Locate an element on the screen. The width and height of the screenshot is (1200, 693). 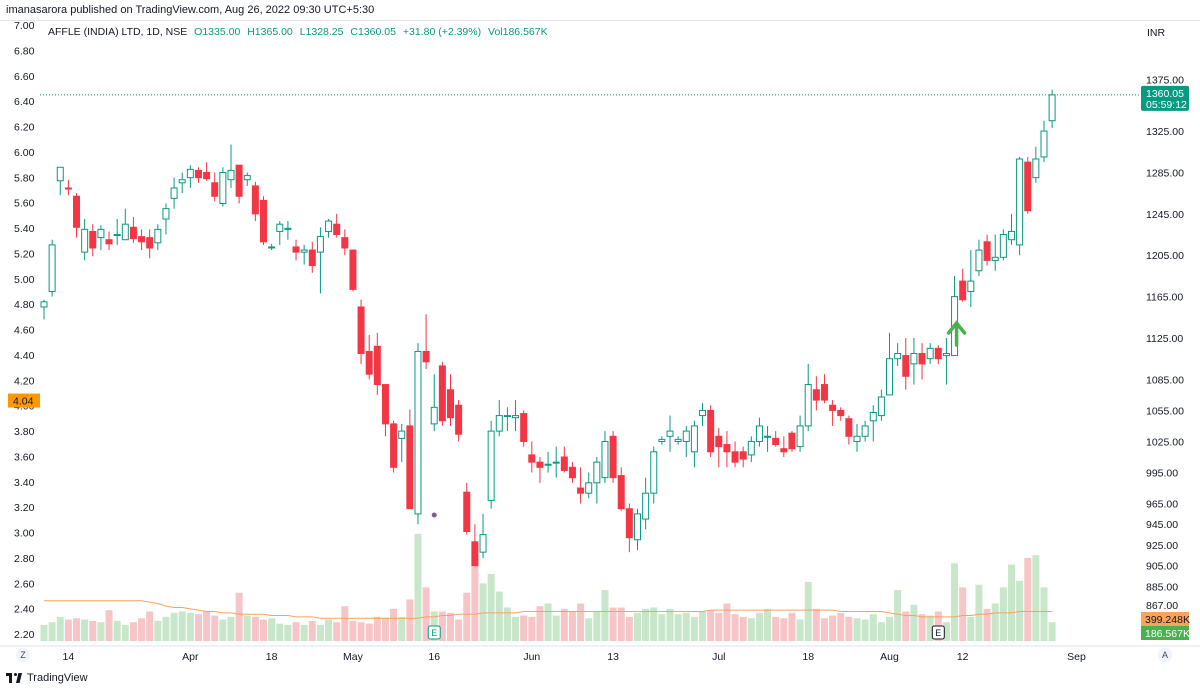
volume-ma-line is located at coordinates (548, 609).